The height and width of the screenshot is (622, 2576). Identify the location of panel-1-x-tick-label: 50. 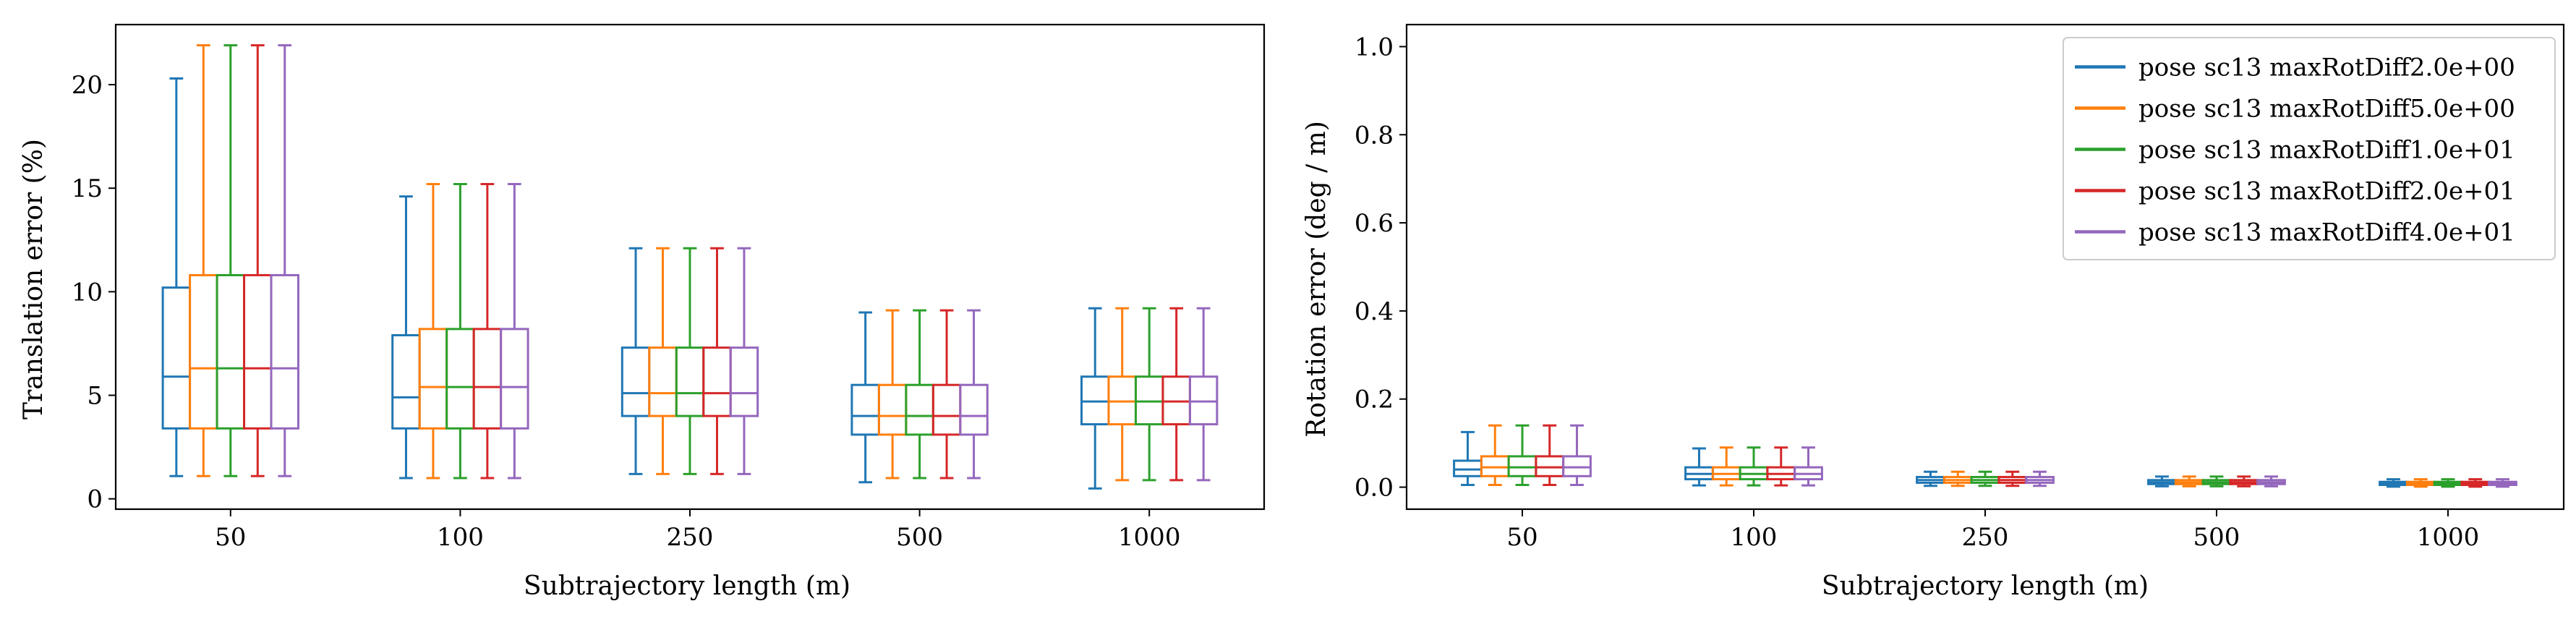
(1522, 537).